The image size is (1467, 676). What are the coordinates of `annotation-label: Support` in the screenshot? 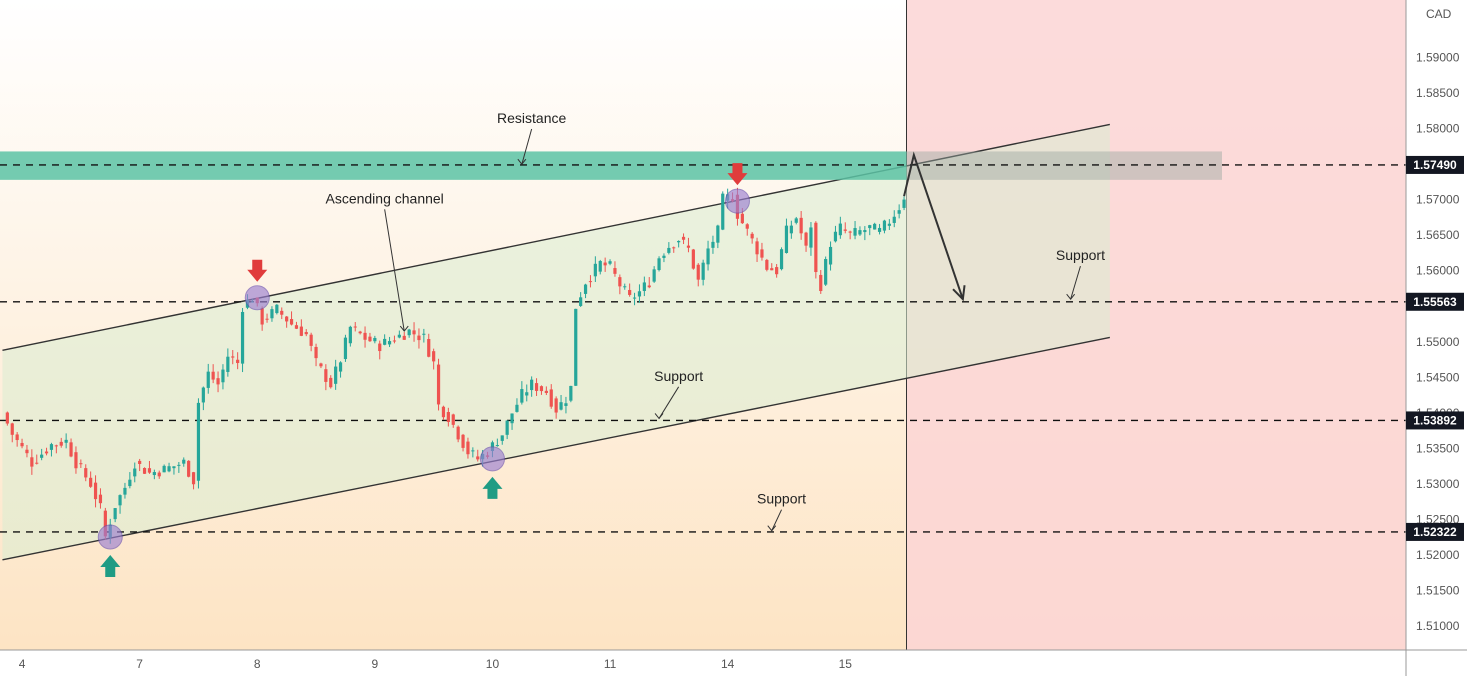 It's located at (678, 376).